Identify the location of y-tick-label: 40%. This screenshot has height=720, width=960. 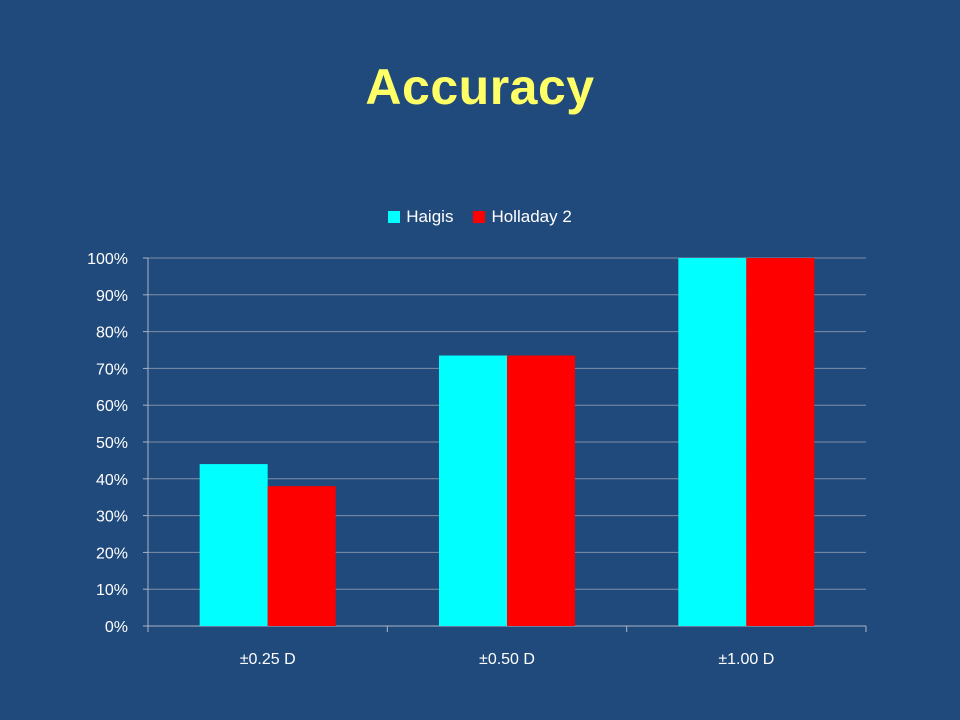
(112, 480).